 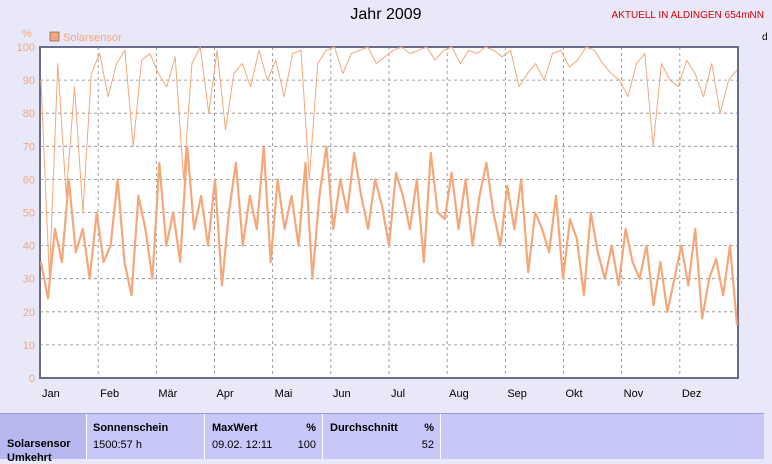 What do you see at coordinates (29, 458) in the screenshot?
I see `info-row-sublabel: Umkehrt` at bounding box center [29, 458].